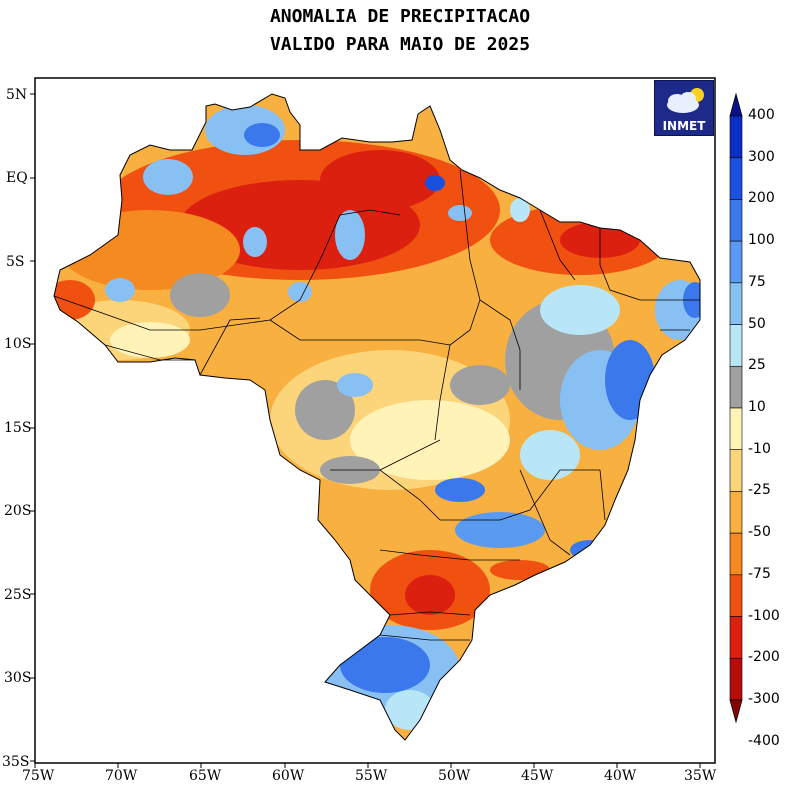  Describe the element at coordinates (18, 595) in the screenshot. I see `lat-tick: 25S` at that location.